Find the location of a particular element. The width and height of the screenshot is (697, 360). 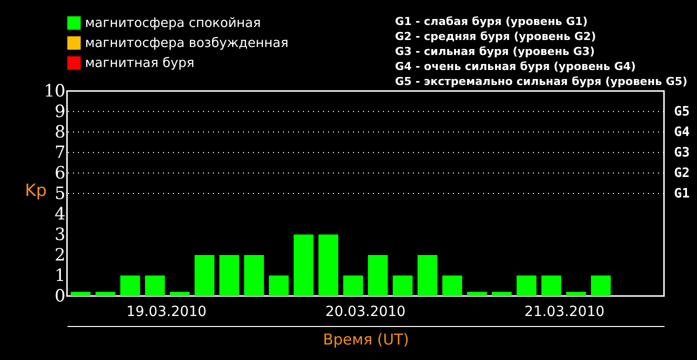

y-tick-label: 8 is located at coordinates (60, 132).